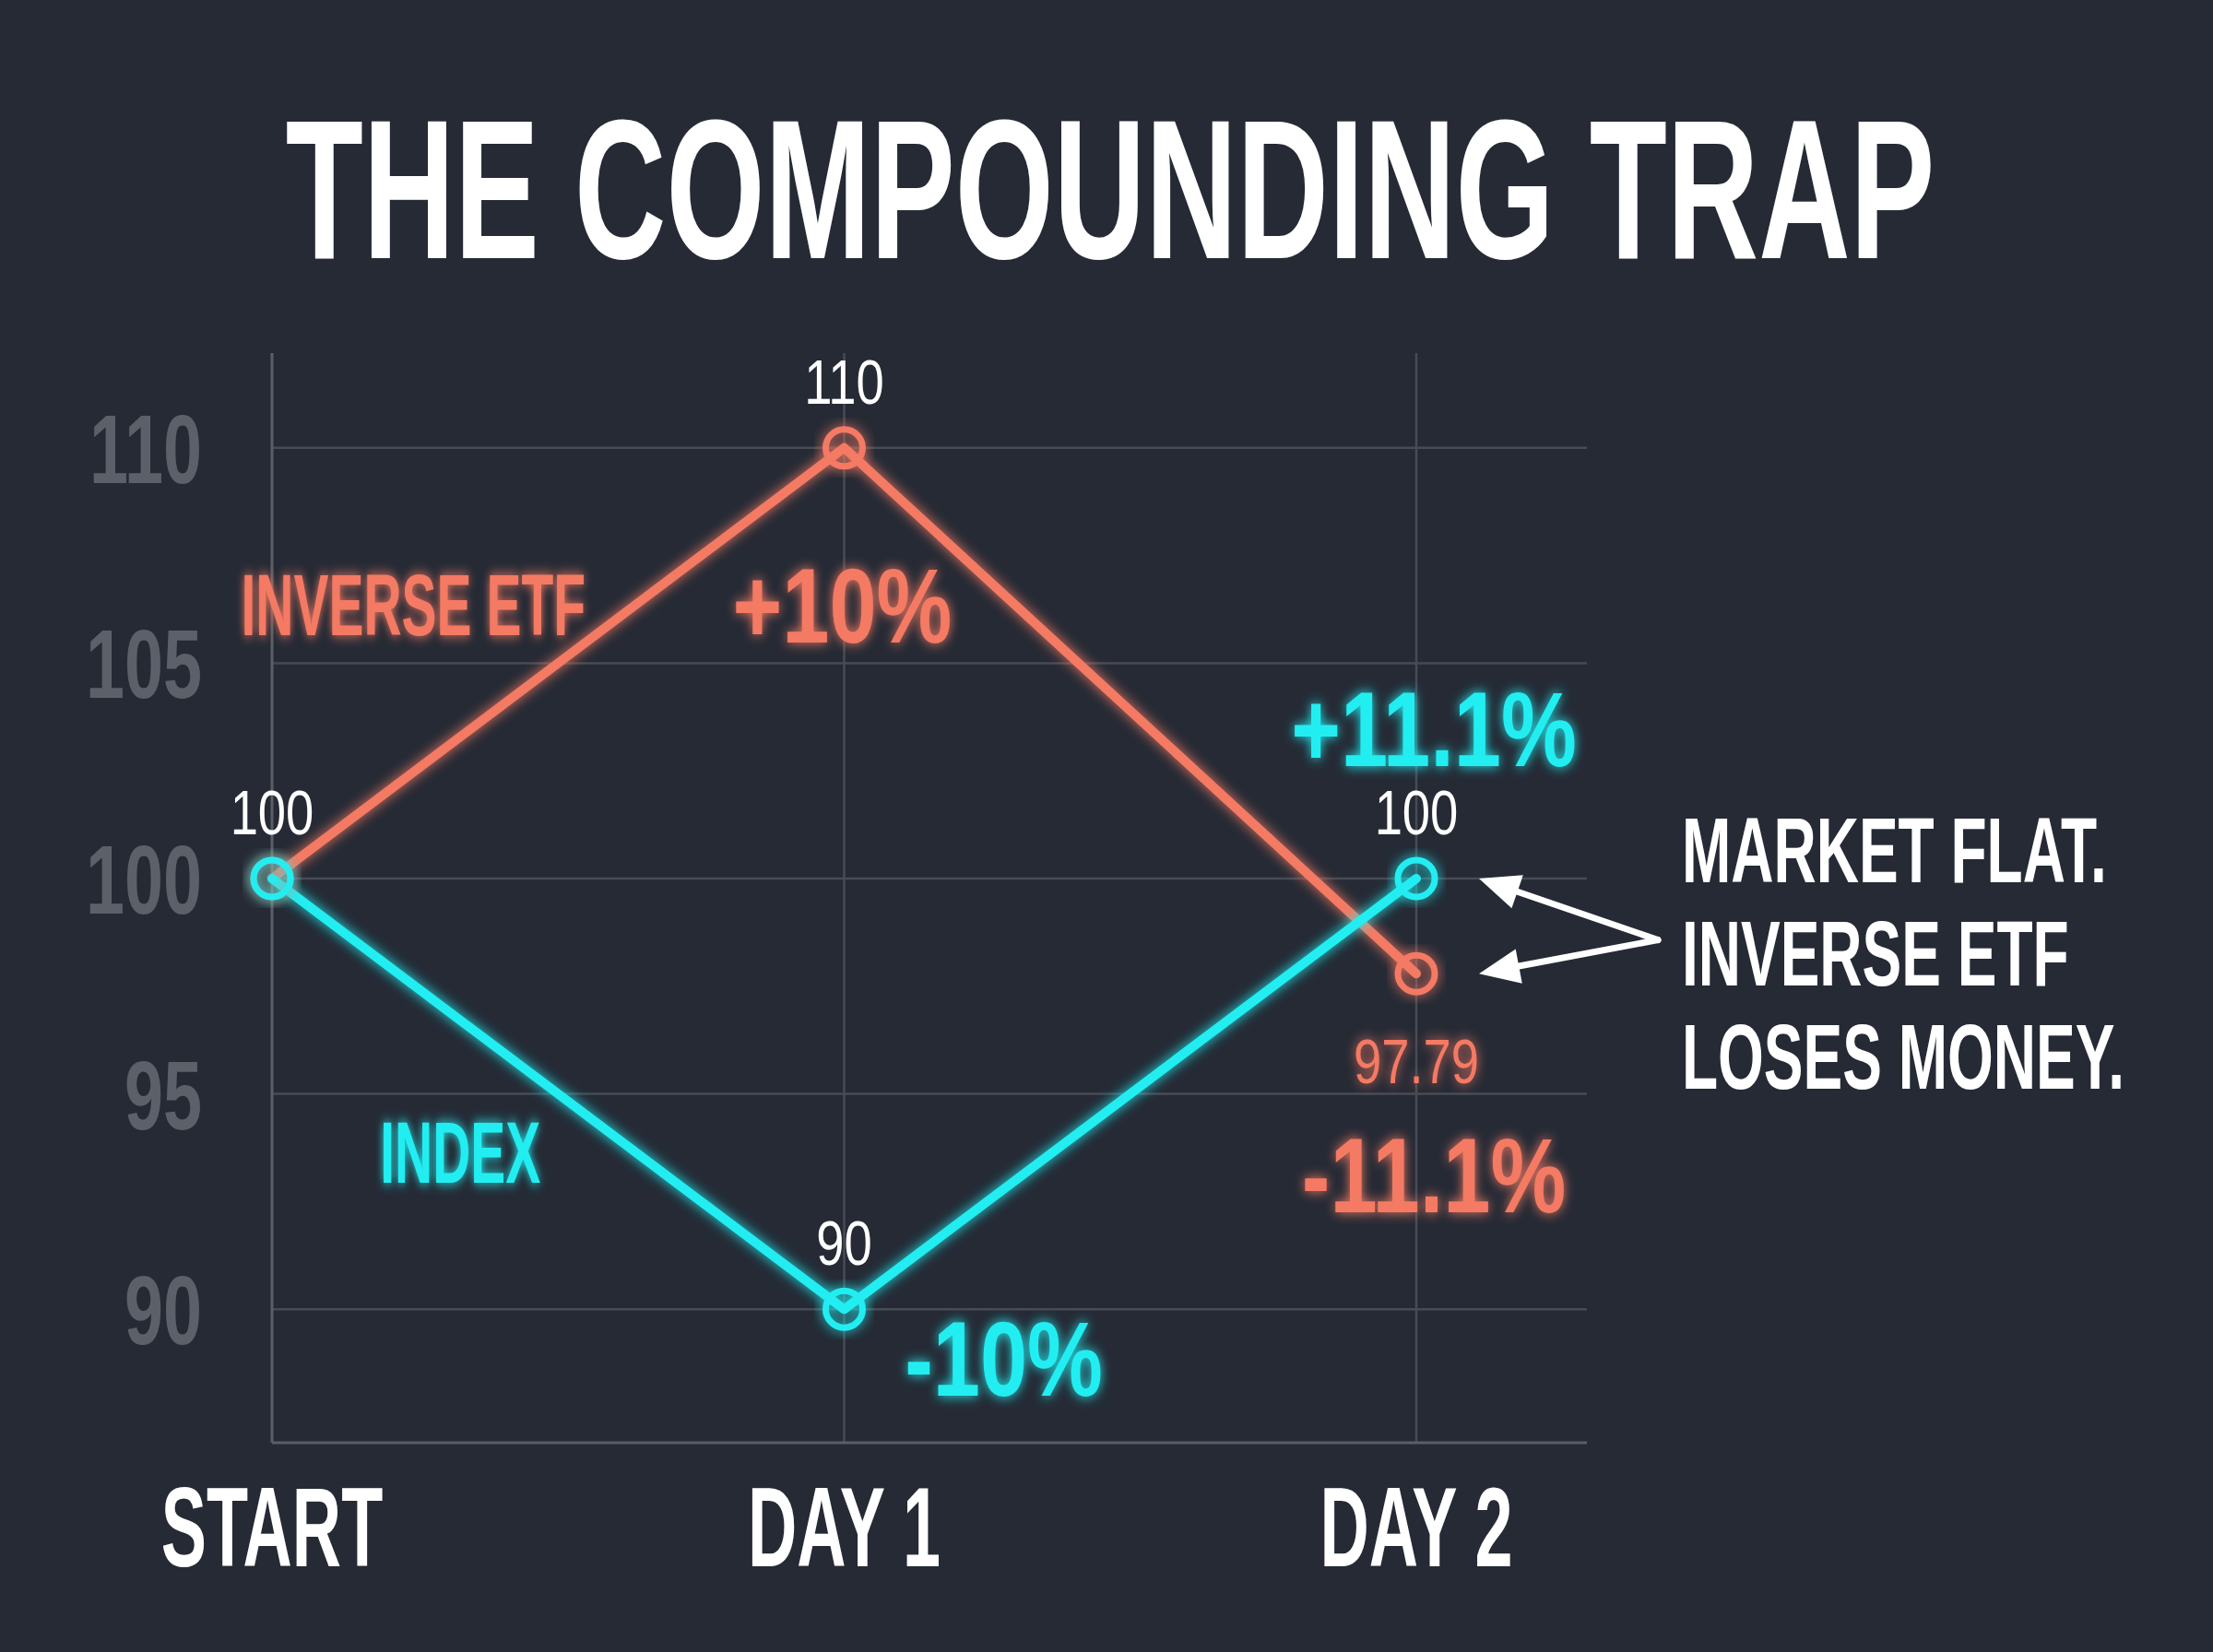  What do you see at coordinates (1416, 1526) in the screenshot?
I see `x-tick-label: DAY 2` at bounding box center [1416, 1526].